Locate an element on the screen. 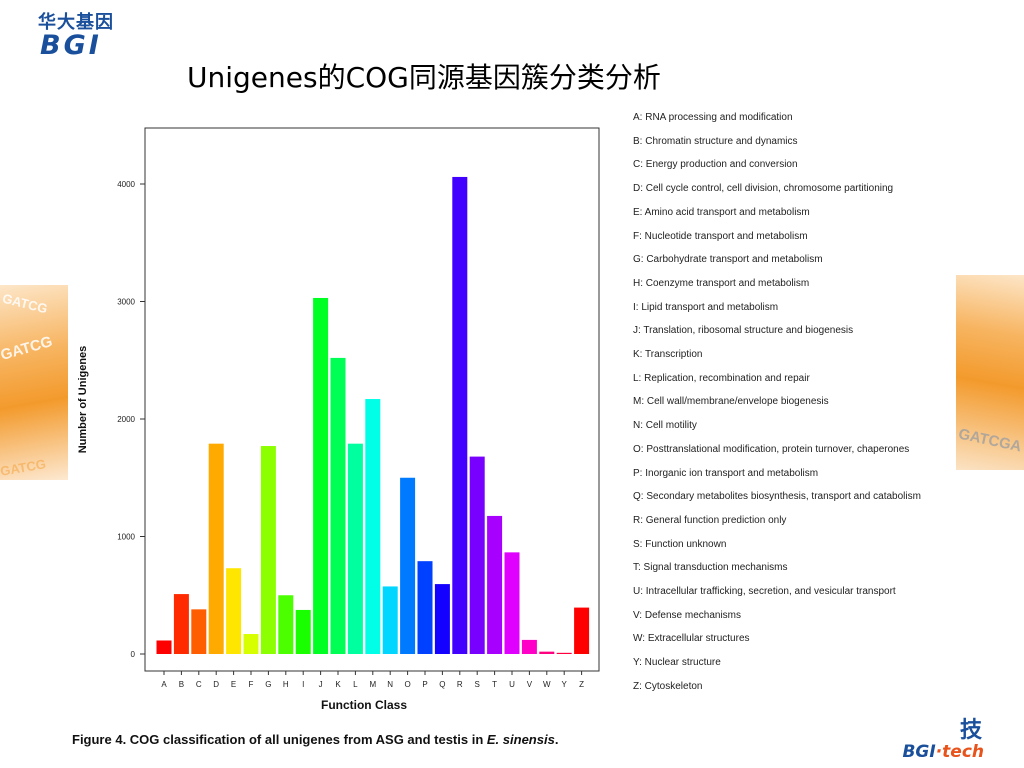 The width and height of the screenshot is (1024, 768). x-tick-label: R is located at coordinates (460, 684).